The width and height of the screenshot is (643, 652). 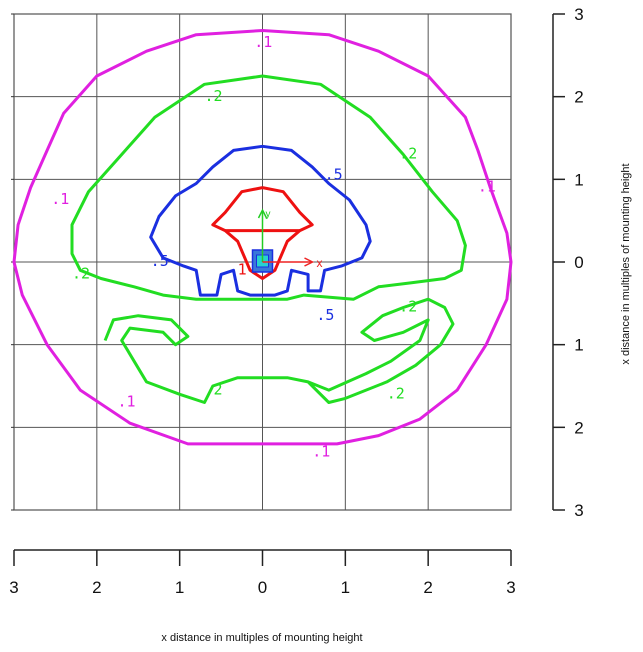 I want to click on contour-line-0p2-segment, so click(x=279, y=350).